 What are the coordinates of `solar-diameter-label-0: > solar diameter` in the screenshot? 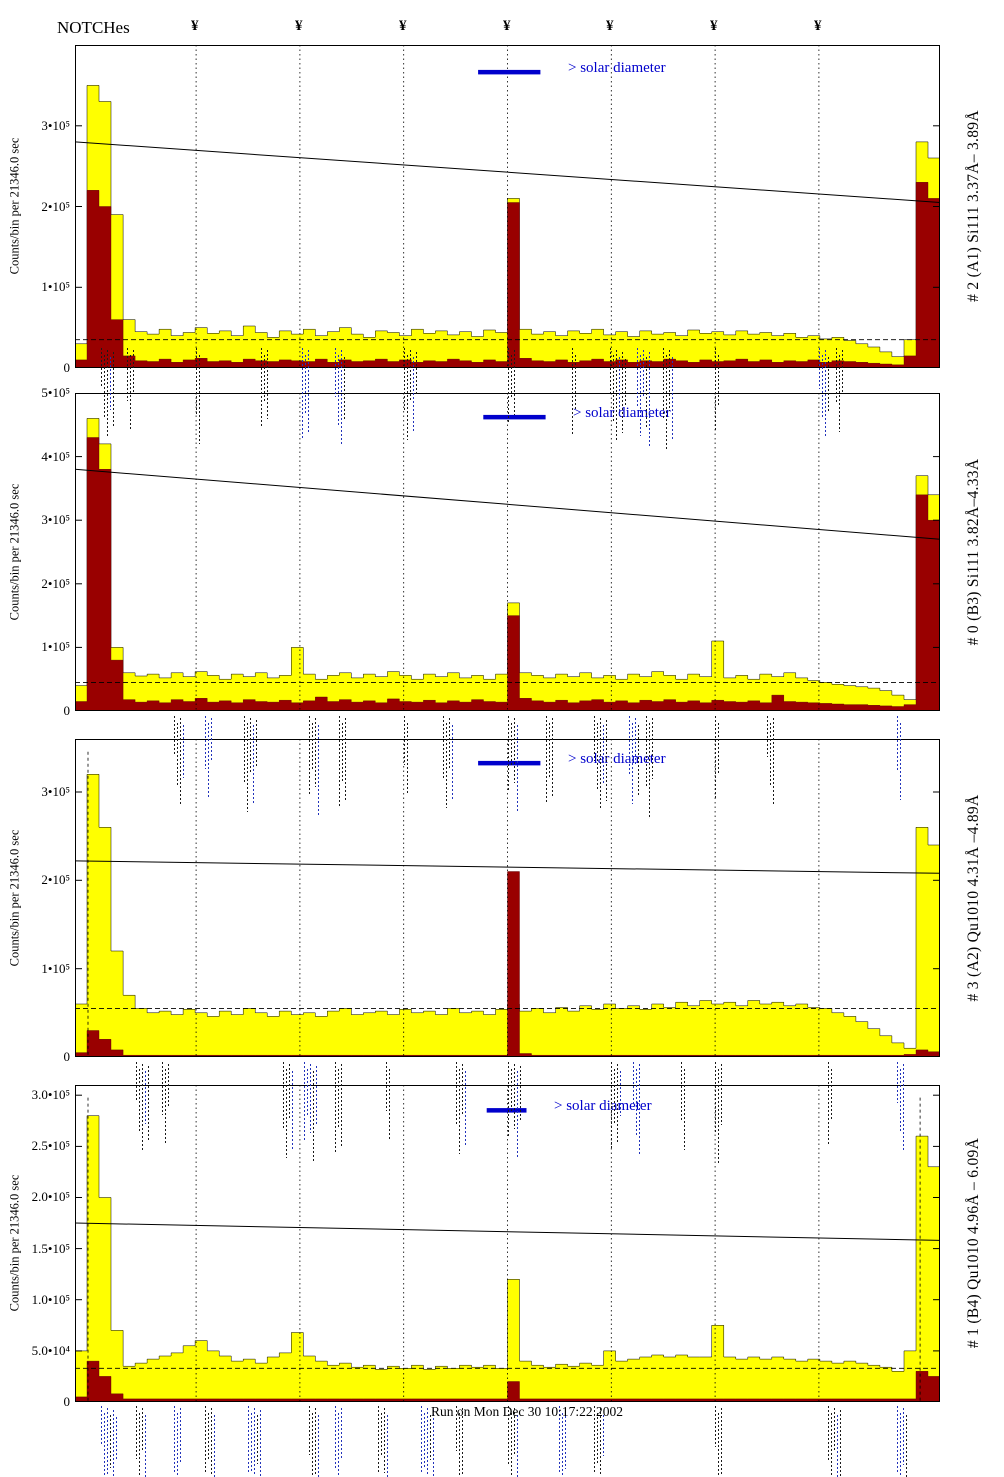 It's located at (617, 68).